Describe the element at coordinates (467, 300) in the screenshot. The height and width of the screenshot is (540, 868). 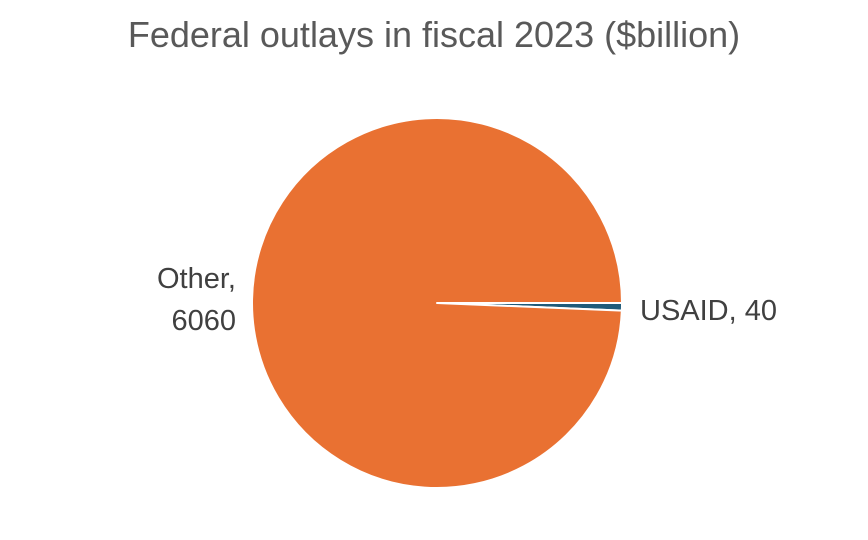
I see `pie-labels: USAID, 40 Other, 6060` at that location.